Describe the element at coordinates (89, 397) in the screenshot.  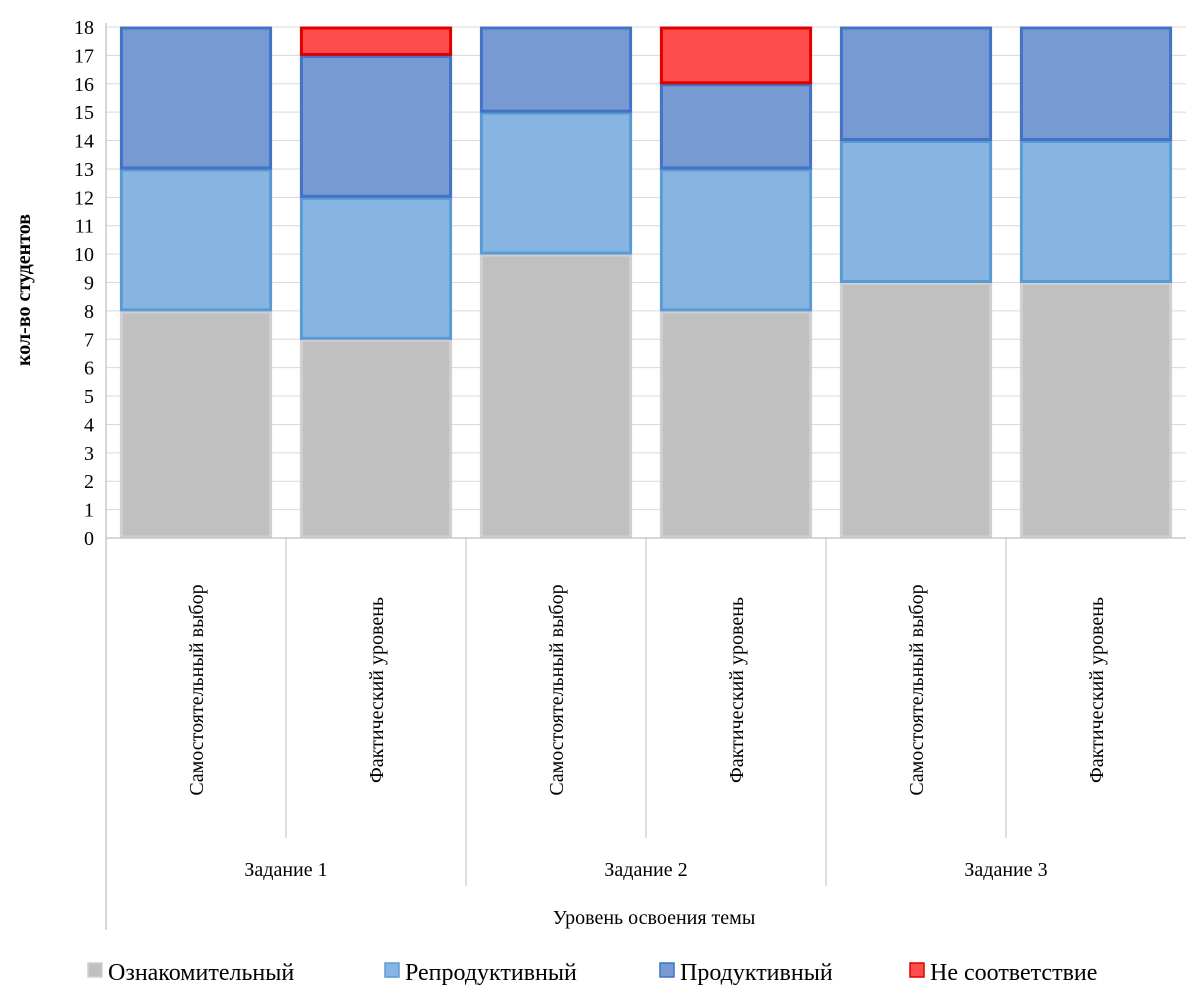
I see `y-tick-label: 5` at that location.